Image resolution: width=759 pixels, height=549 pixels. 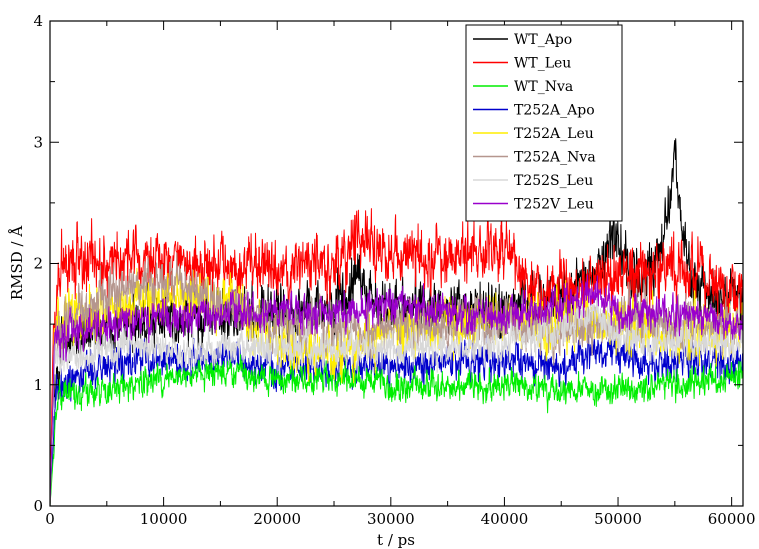 I want to click on legend-label: T252A_Apo, so click(x=554, y=111).